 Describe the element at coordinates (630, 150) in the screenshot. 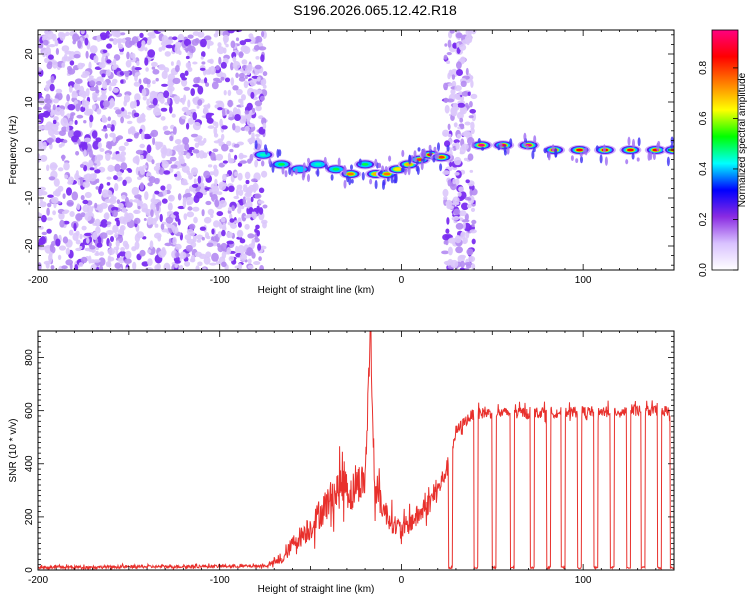

I see `ridge-blob` at that location.